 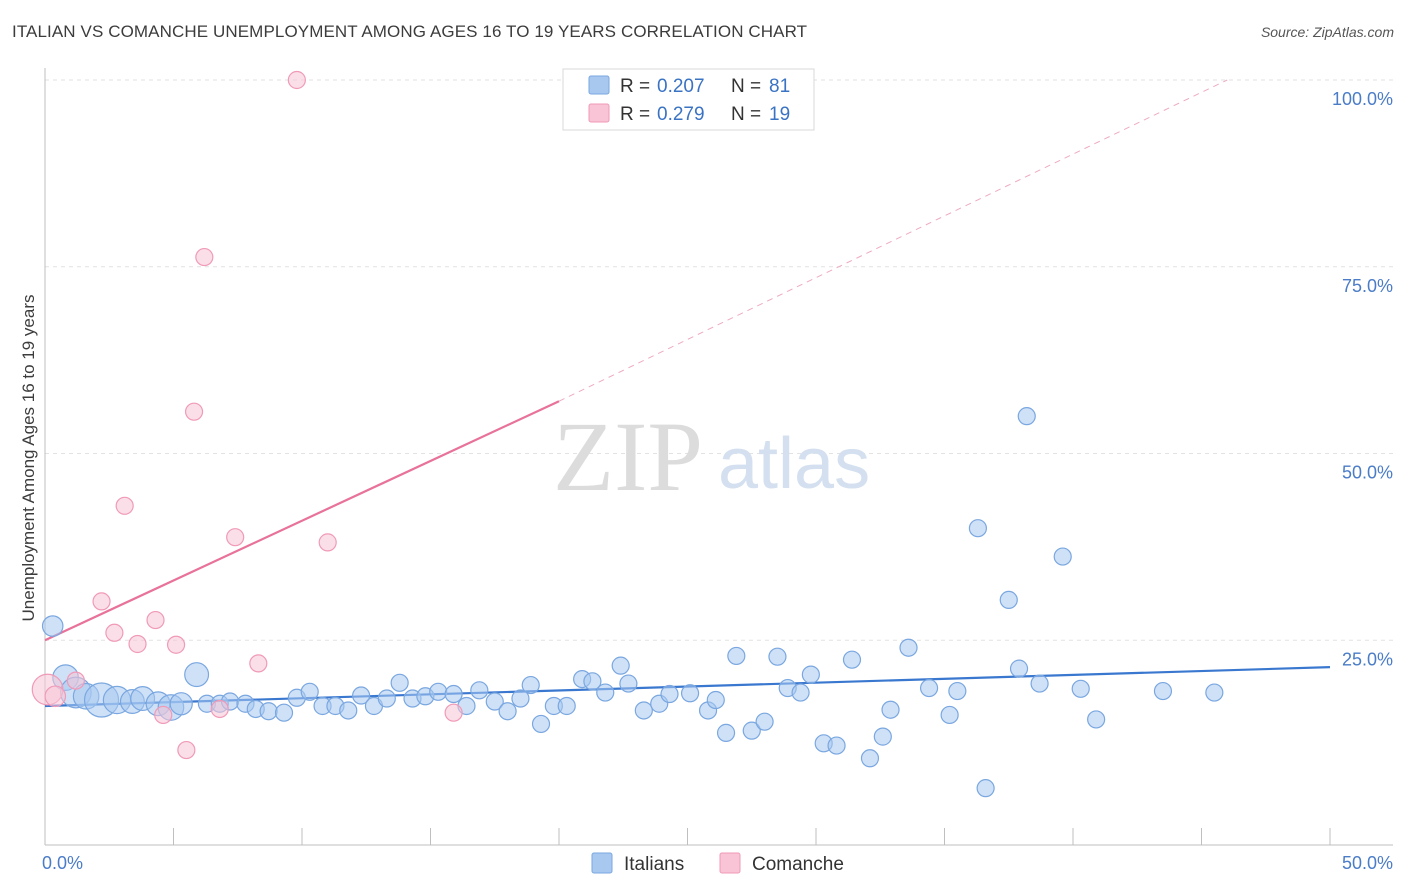 What do you see at coordinates (711, 456) in the screenshot?
I see `watermark: ZIP atlas` at bounding box center [711, 456].